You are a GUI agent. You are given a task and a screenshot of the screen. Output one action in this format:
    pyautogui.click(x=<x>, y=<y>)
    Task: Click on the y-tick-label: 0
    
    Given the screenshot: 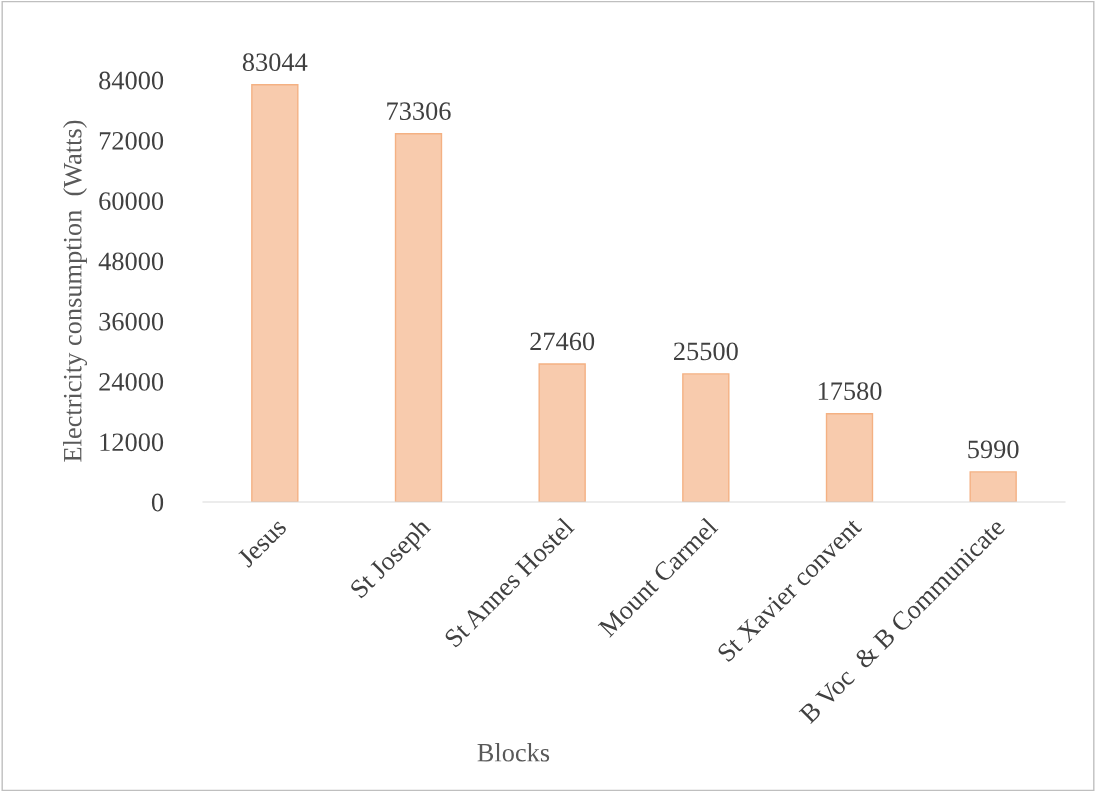 What is the action you would take?
    pyautogui.click(x=157, y=502)
    